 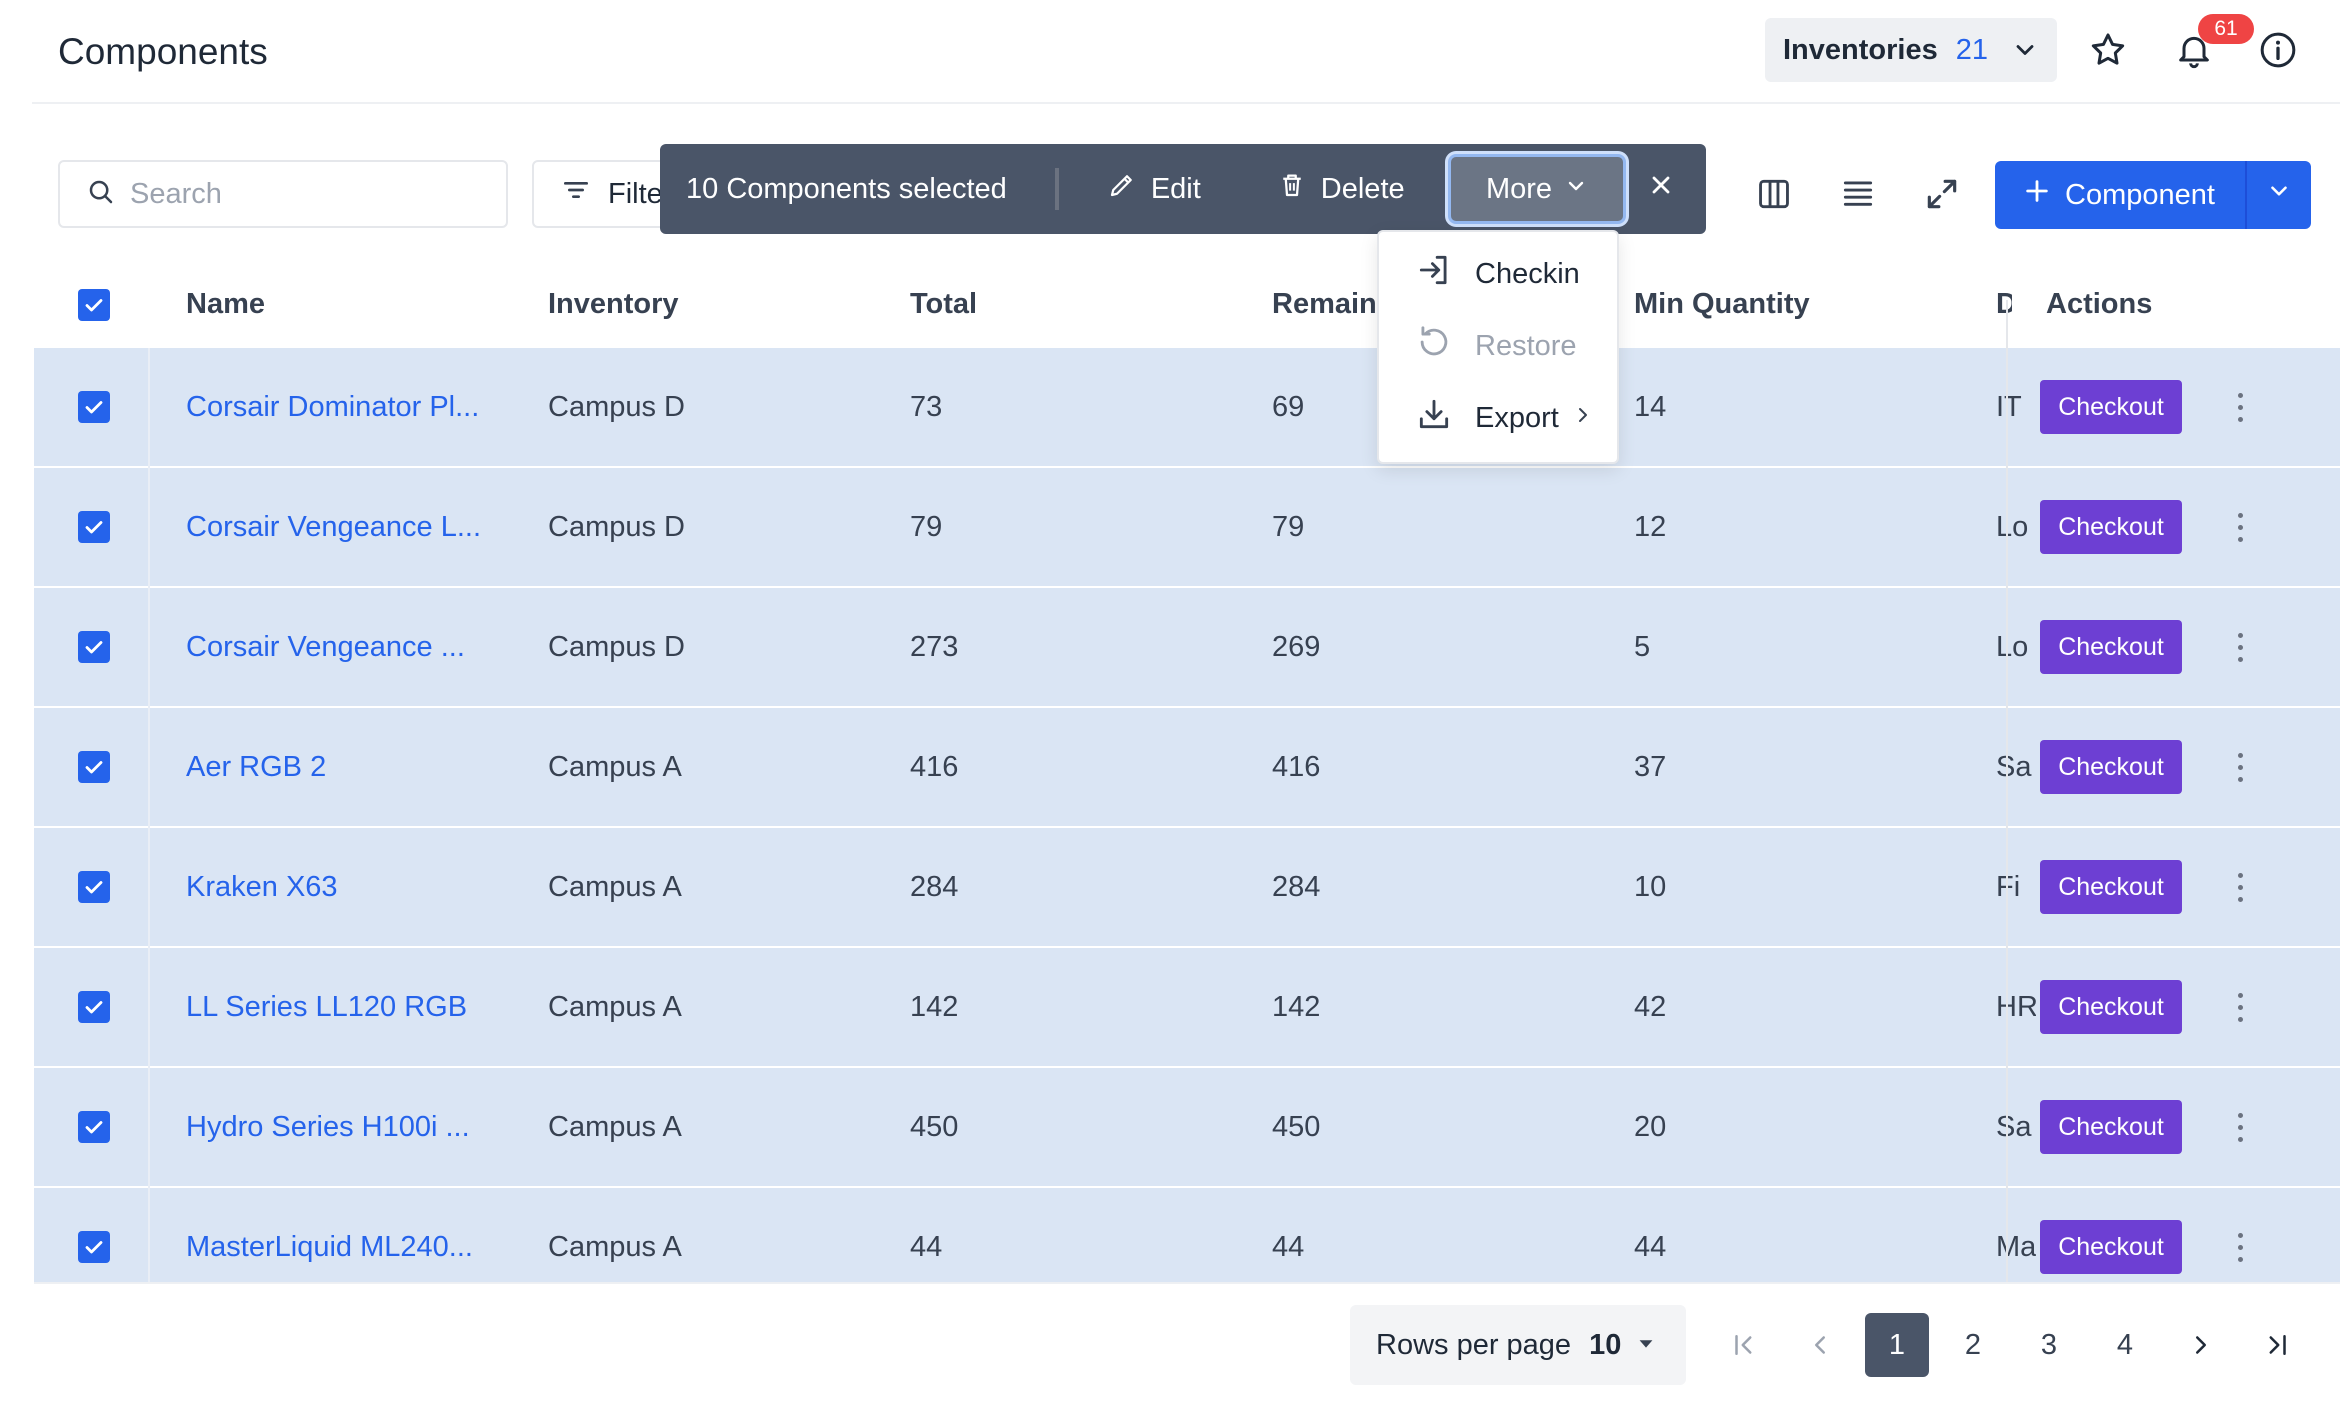 What do you see at coordinates (1474, 1344) in the screenshot?
I see `rows-per-page-label: Rows per page` at bounding box center [1474, 1344].